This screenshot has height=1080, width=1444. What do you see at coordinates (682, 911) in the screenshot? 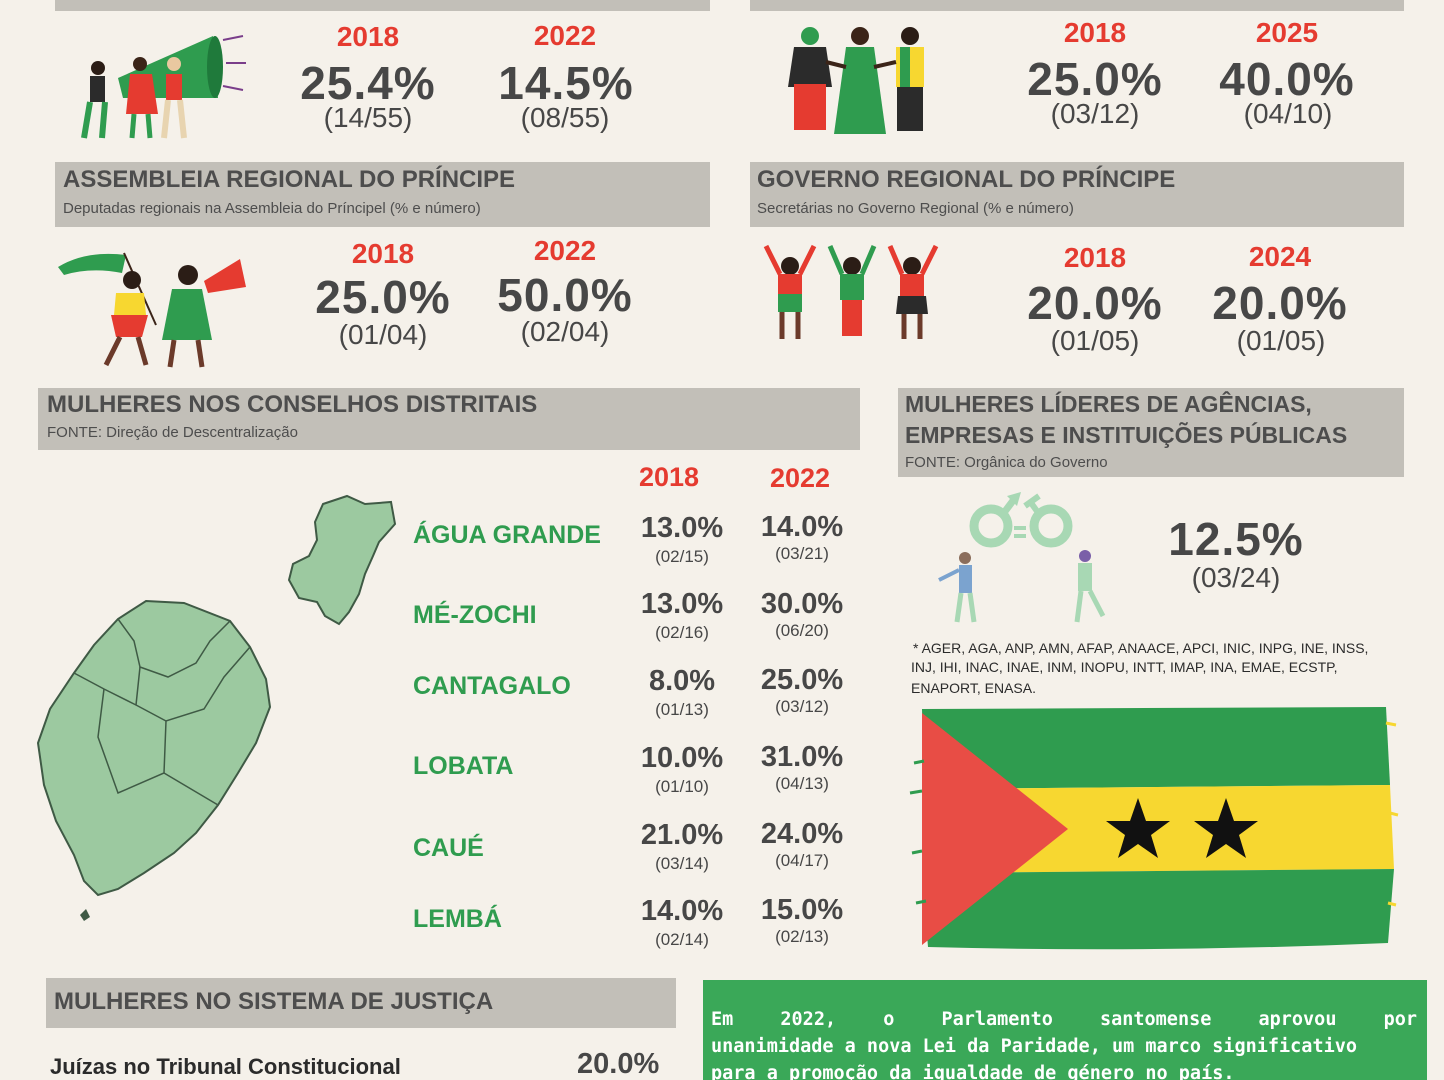
I see `district-pct-2018: 14.0%` at bounding box center [682, 911].